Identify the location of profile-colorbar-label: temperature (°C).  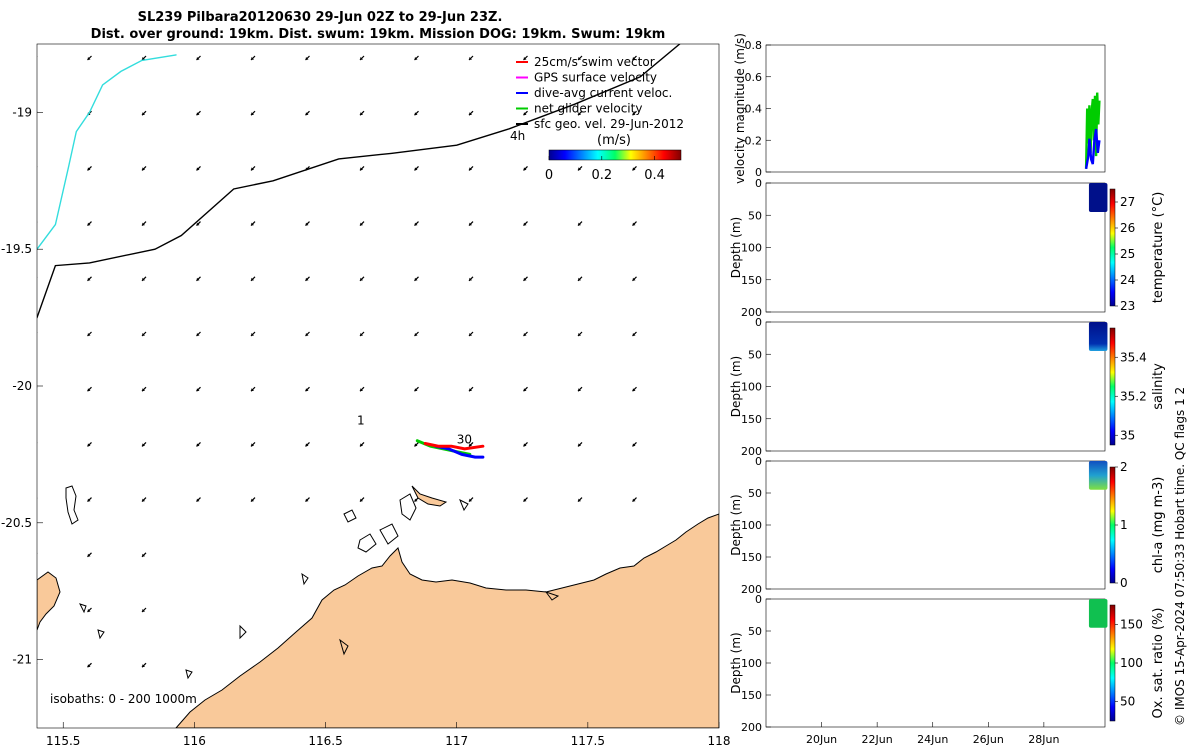
(1158, 248).